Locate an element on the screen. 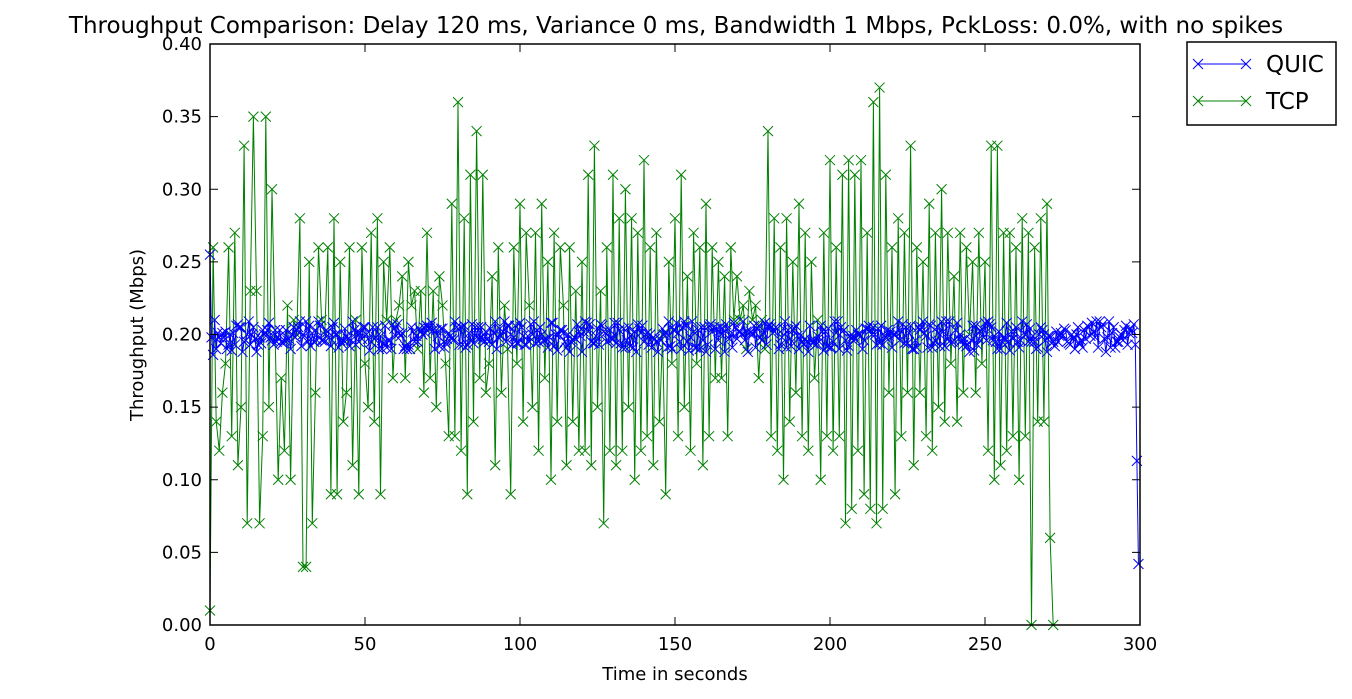 The width and height of the screenshot is (1352, 699). x-tick-label: 300 is located at coordinates (1140, 644).